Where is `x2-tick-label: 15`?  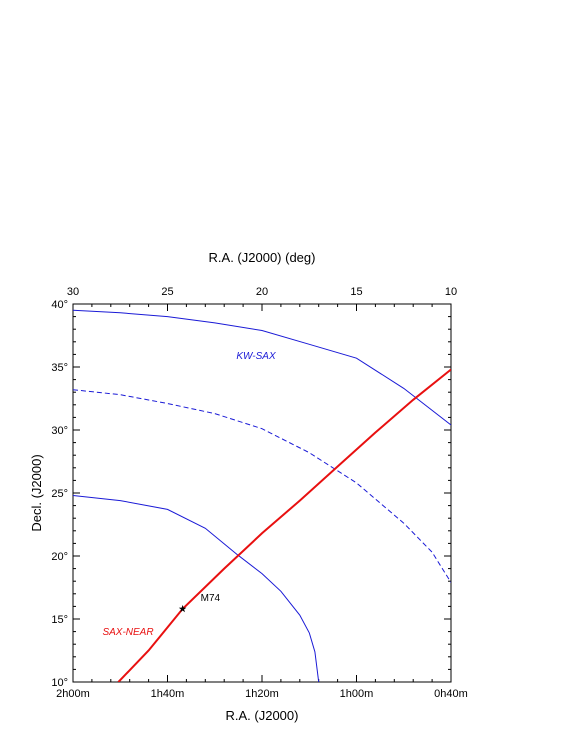 x2-tick-label: 15 is located at coordinates (356, 292).